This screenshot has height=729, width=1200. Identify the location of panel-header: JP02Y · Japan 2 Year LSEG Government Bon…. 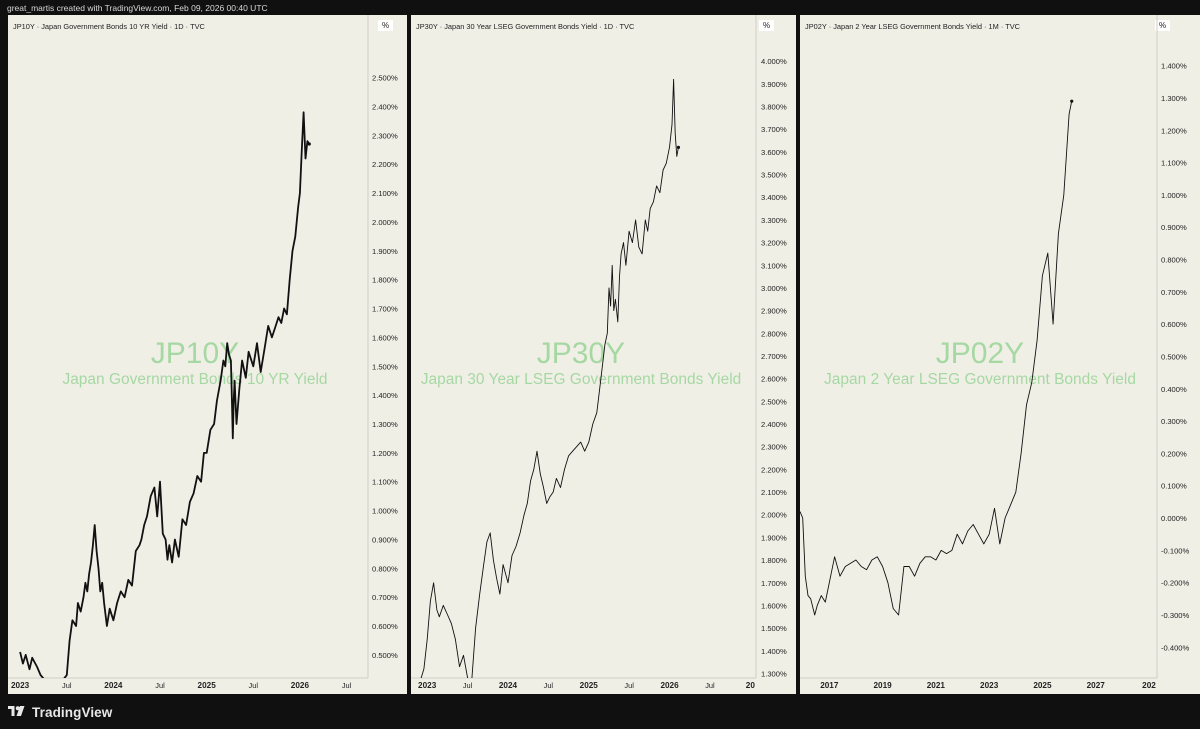
(912, 26).